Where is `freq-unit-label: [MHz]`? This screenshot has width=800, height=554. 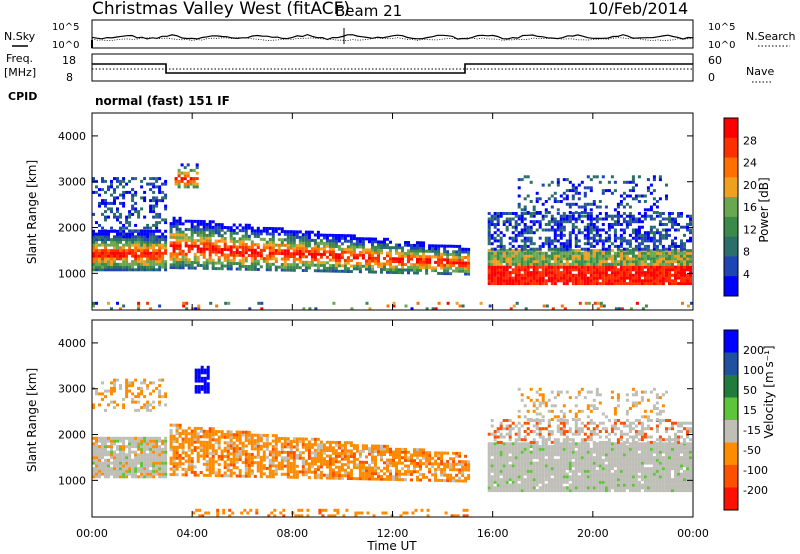
freq-unit-label: [MHz] is located at coordinates (20, 72).